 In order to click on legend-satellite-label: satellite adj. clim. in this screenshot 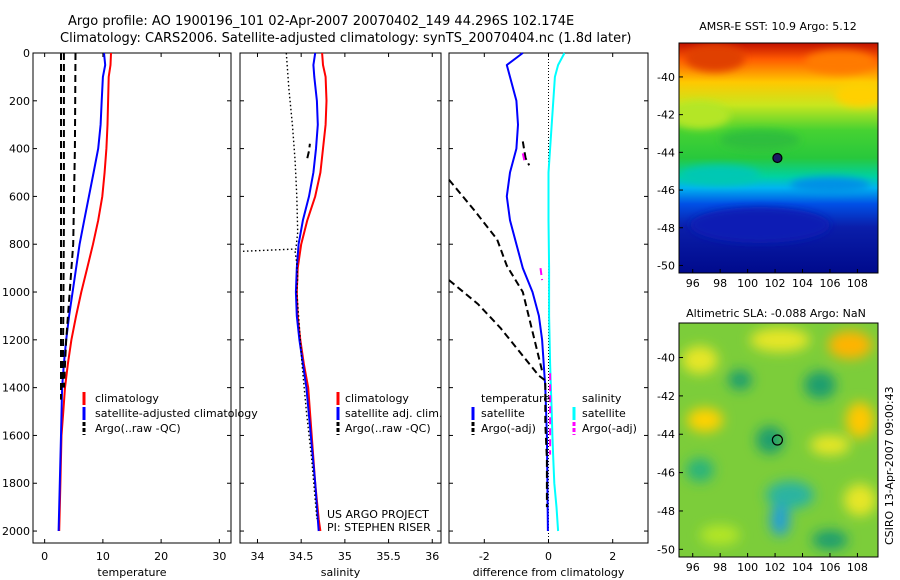, I will do `click(393, 413)`.